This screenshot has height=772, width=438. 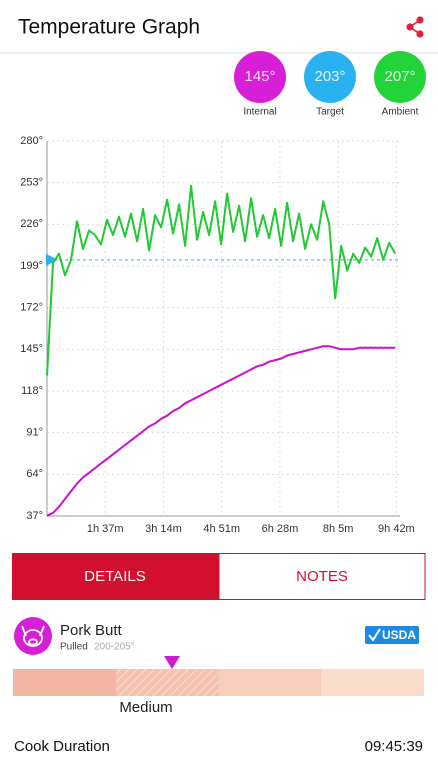 I want to click on gauges: 145° Internal 203° Target 207° Ambient, so click(x=330, y=84).